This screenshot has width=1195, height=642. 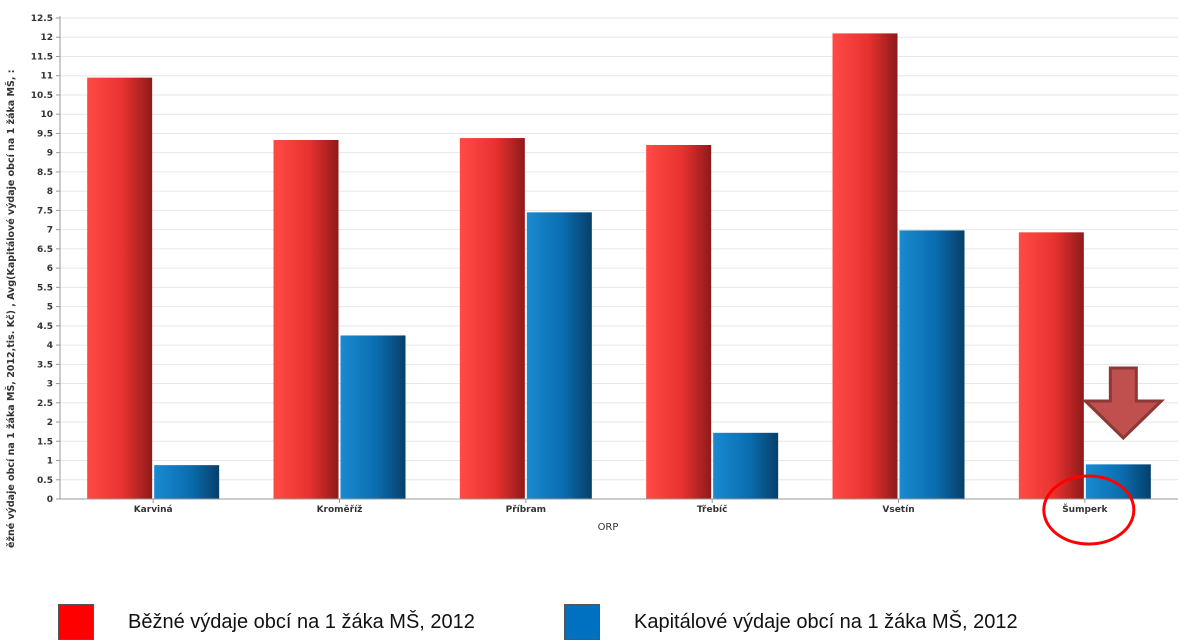 What do you see at coordinates (46, 38) in the screenshot?
I see `y-tick-label: 12` at bounding box center [46, 38].